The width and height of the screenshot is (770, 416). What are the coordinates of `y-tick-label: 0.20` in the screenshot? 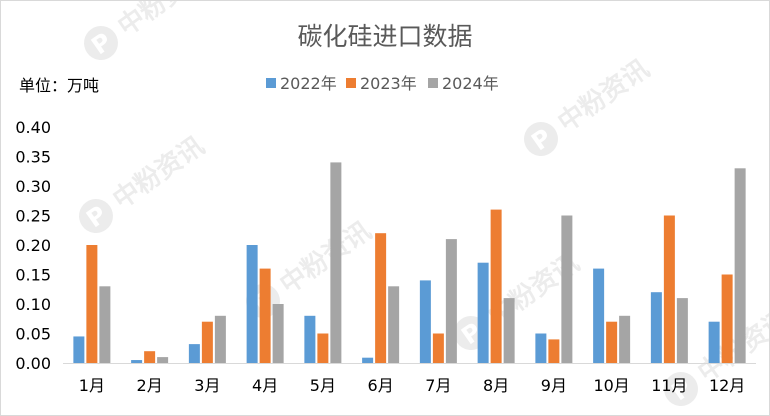 It's located at (33, 245).